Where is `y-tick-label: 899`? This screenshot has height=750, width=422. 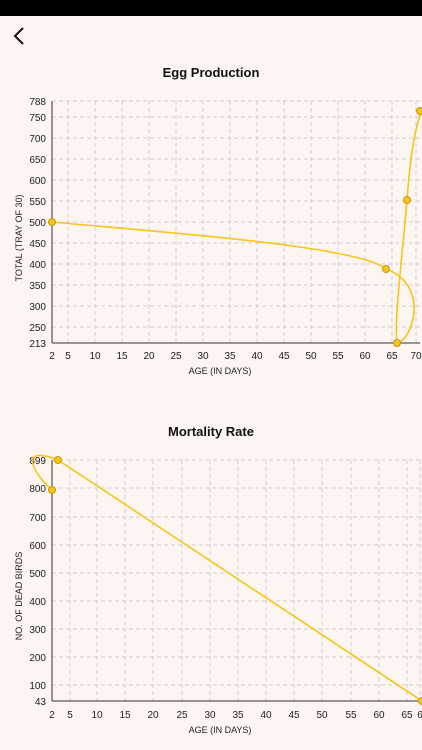 y-tick-label: 899 is located at coordinates (37, 461).